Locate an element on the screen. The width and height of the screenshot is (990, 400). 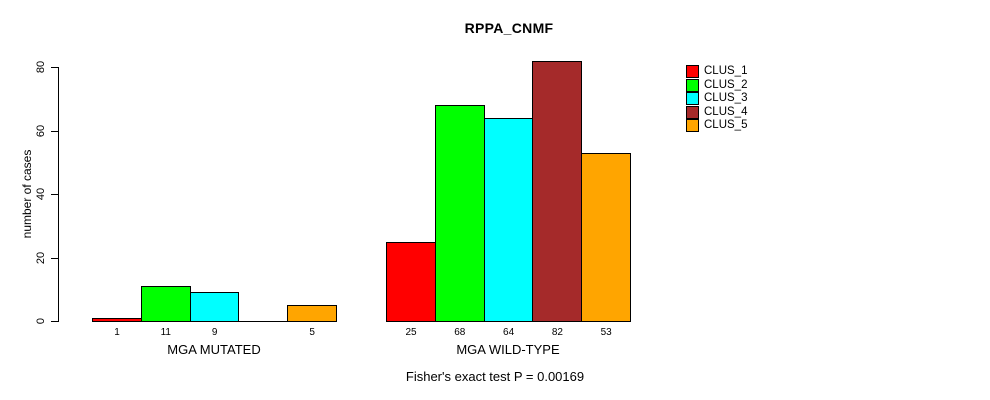
bar-value-label: 25 is located at coordinates (411, 332).